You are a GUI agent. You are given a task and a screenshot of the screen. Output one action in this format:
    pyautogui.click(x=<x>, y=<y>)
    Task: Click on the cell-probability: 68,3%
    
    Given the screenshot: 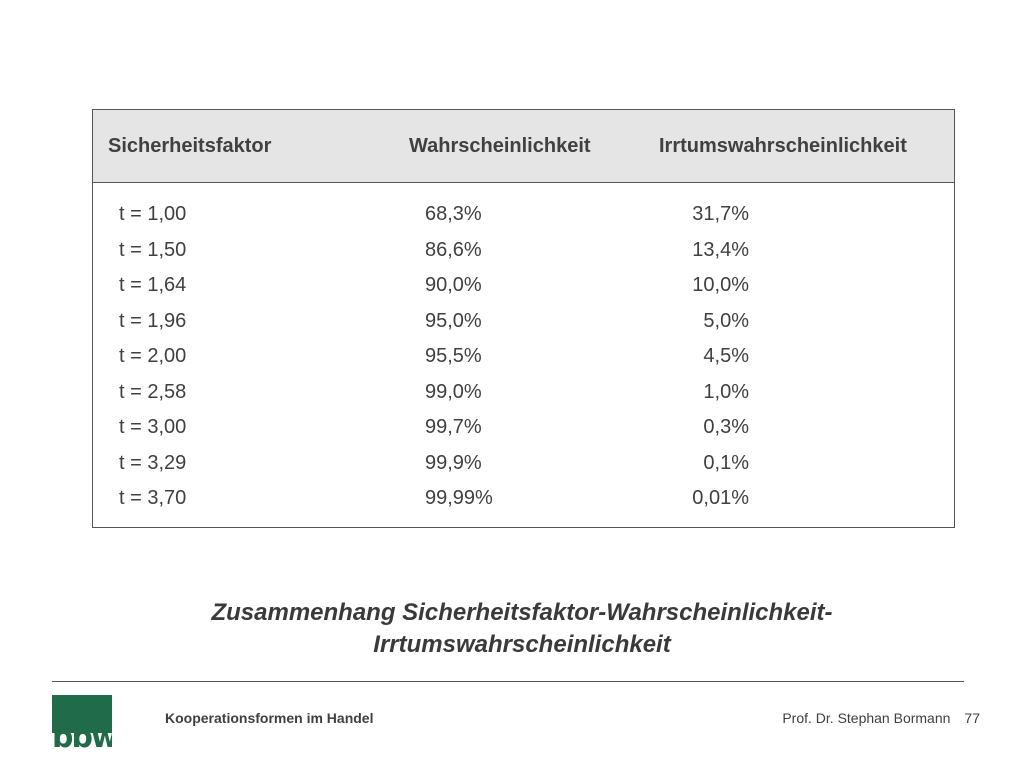 What is the action you would take?
    pyautogui.click(x=453, y=214)
    